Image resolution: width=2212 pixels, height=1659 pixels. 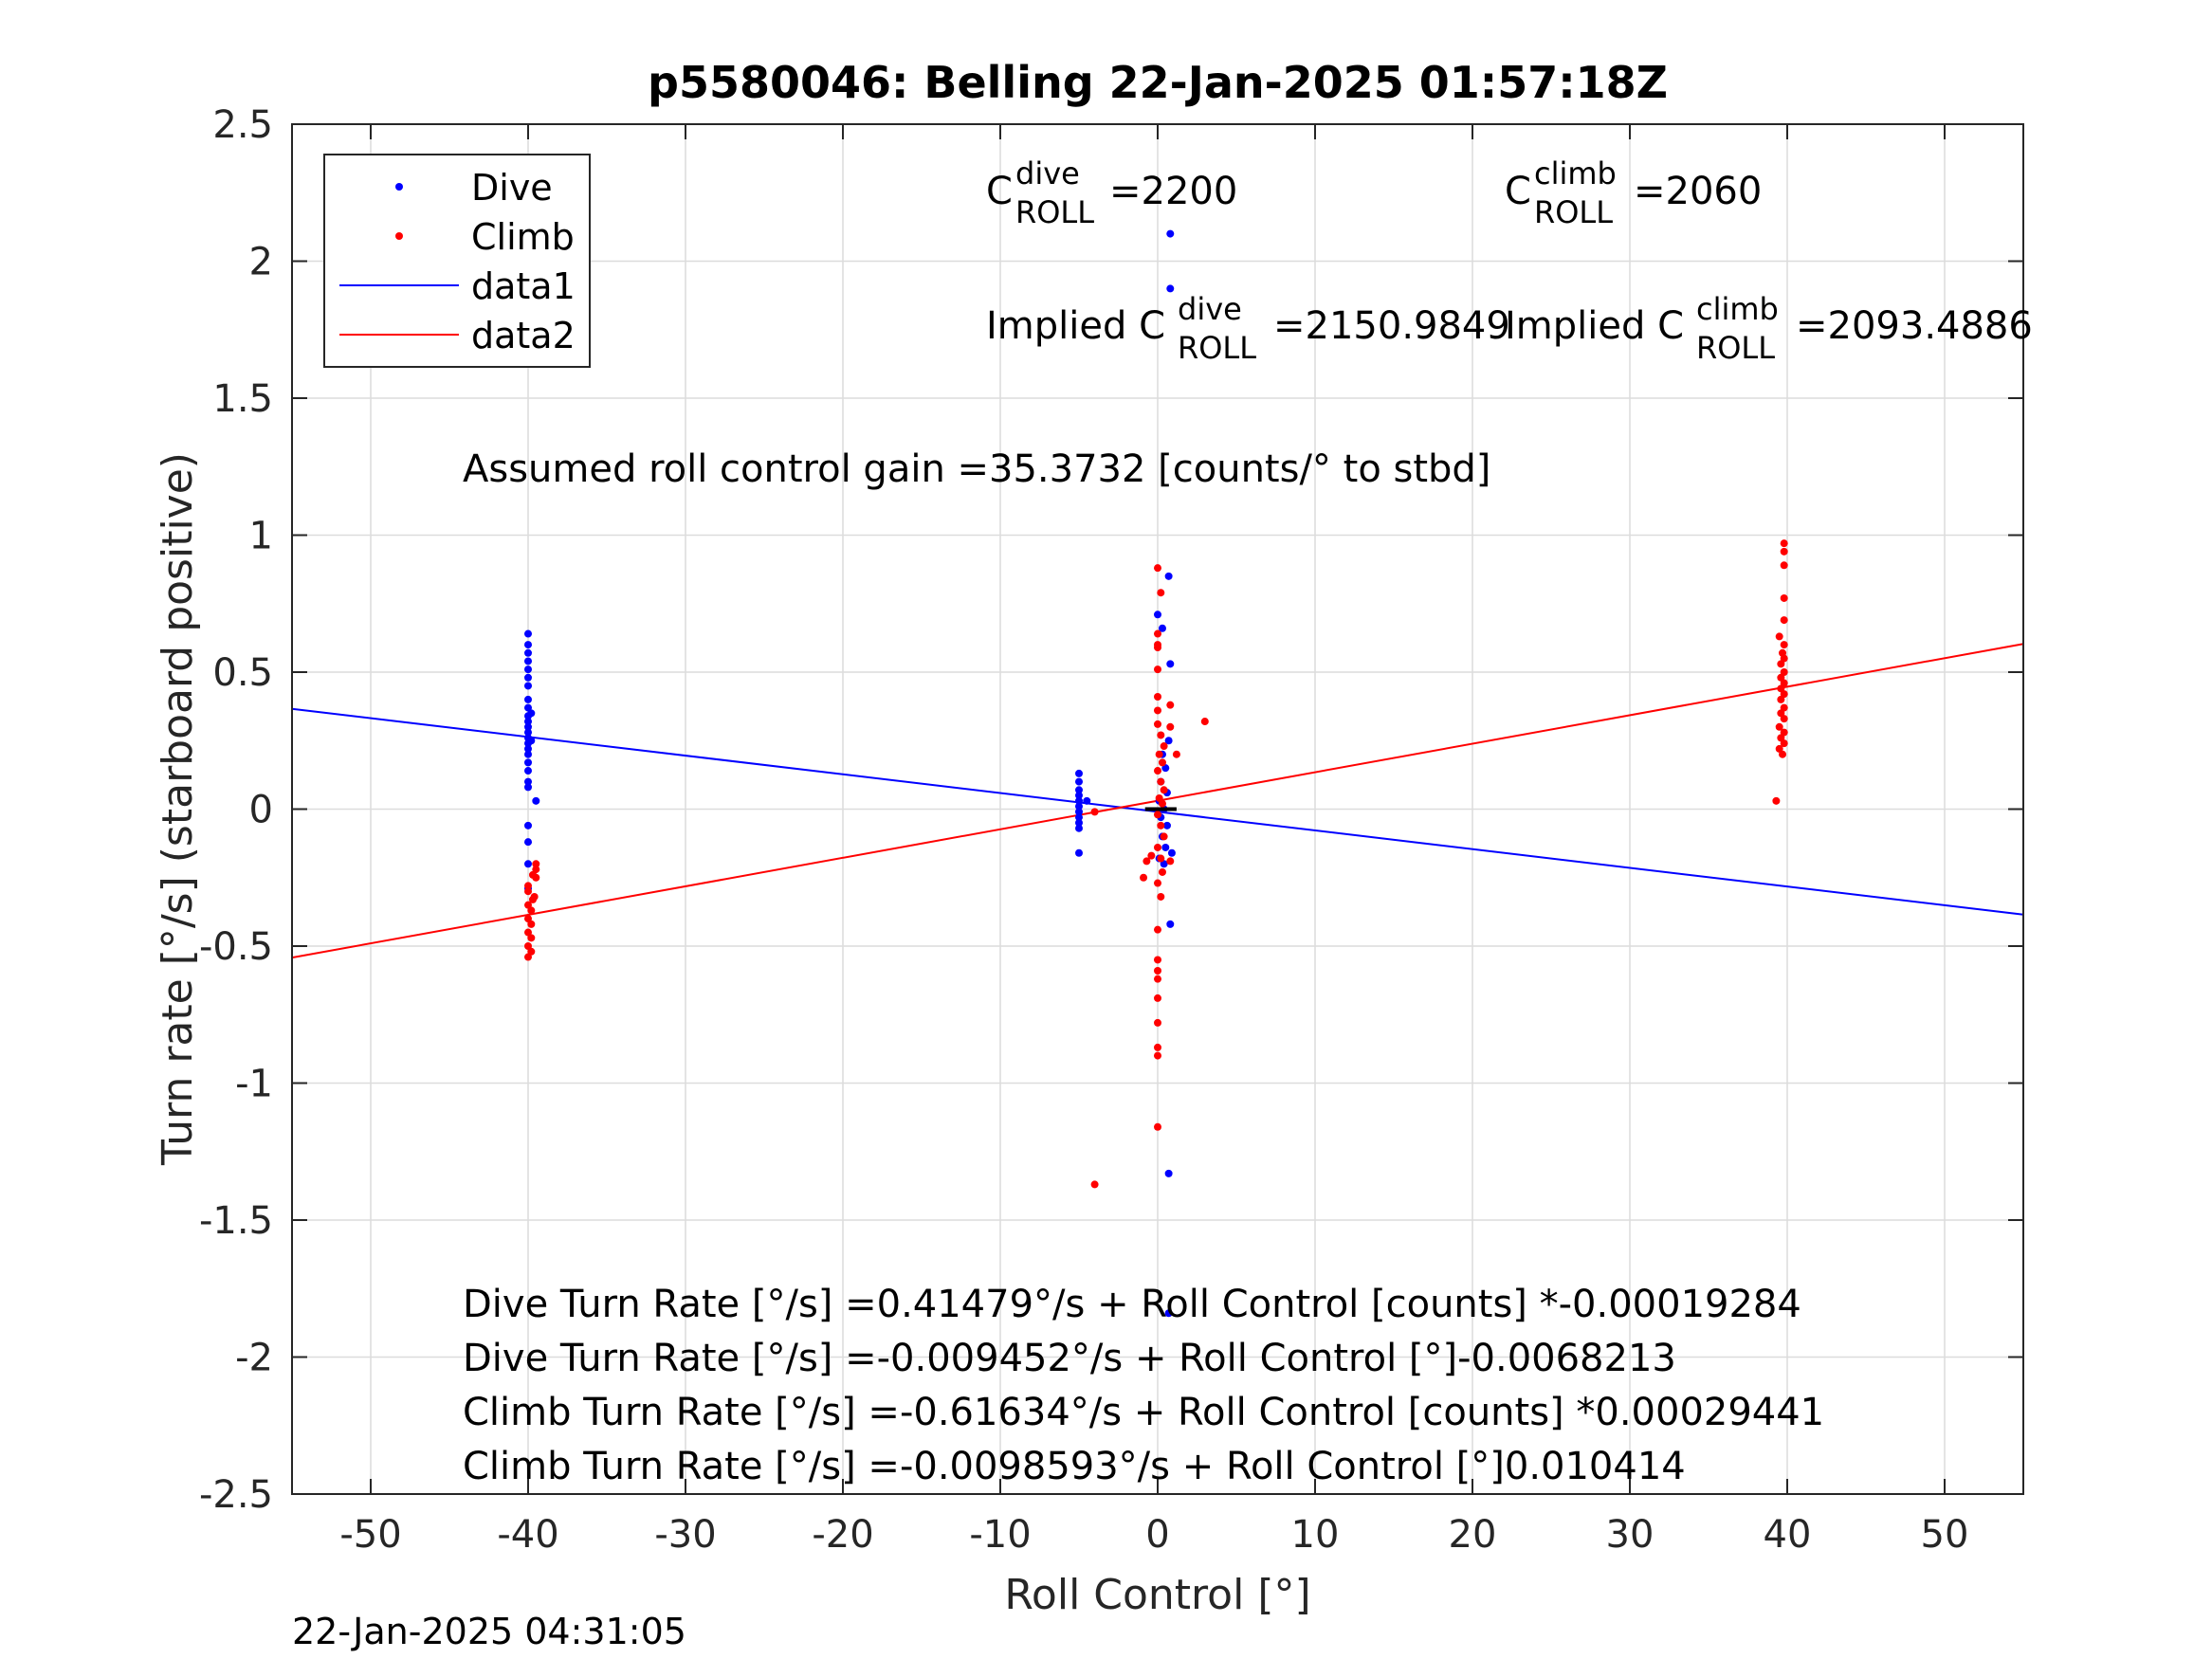 I want to click on legend-climb-marker, so click(x=399, y=236).